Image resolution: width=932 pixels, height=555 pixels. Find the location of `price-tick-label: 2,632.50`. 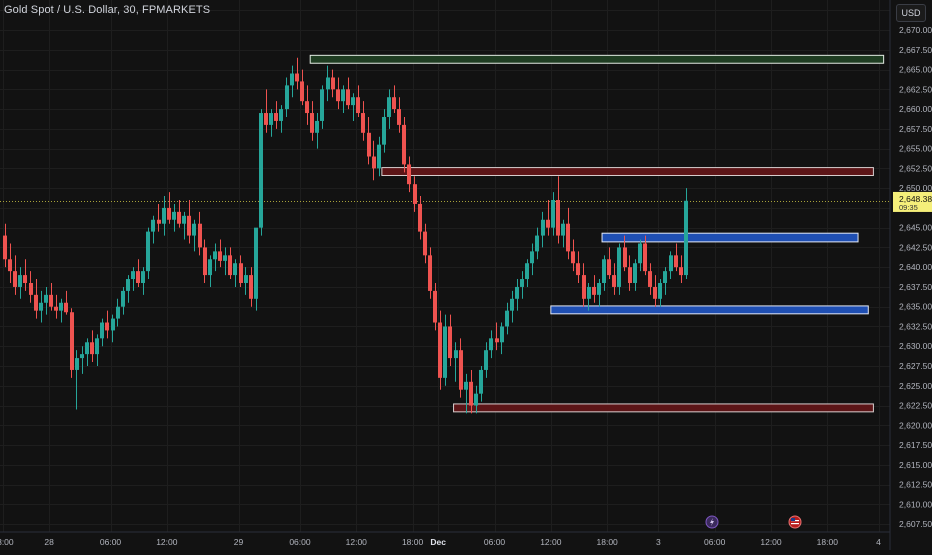

price-tick-label: 2,632.50 is located at coordinates (915, 326).